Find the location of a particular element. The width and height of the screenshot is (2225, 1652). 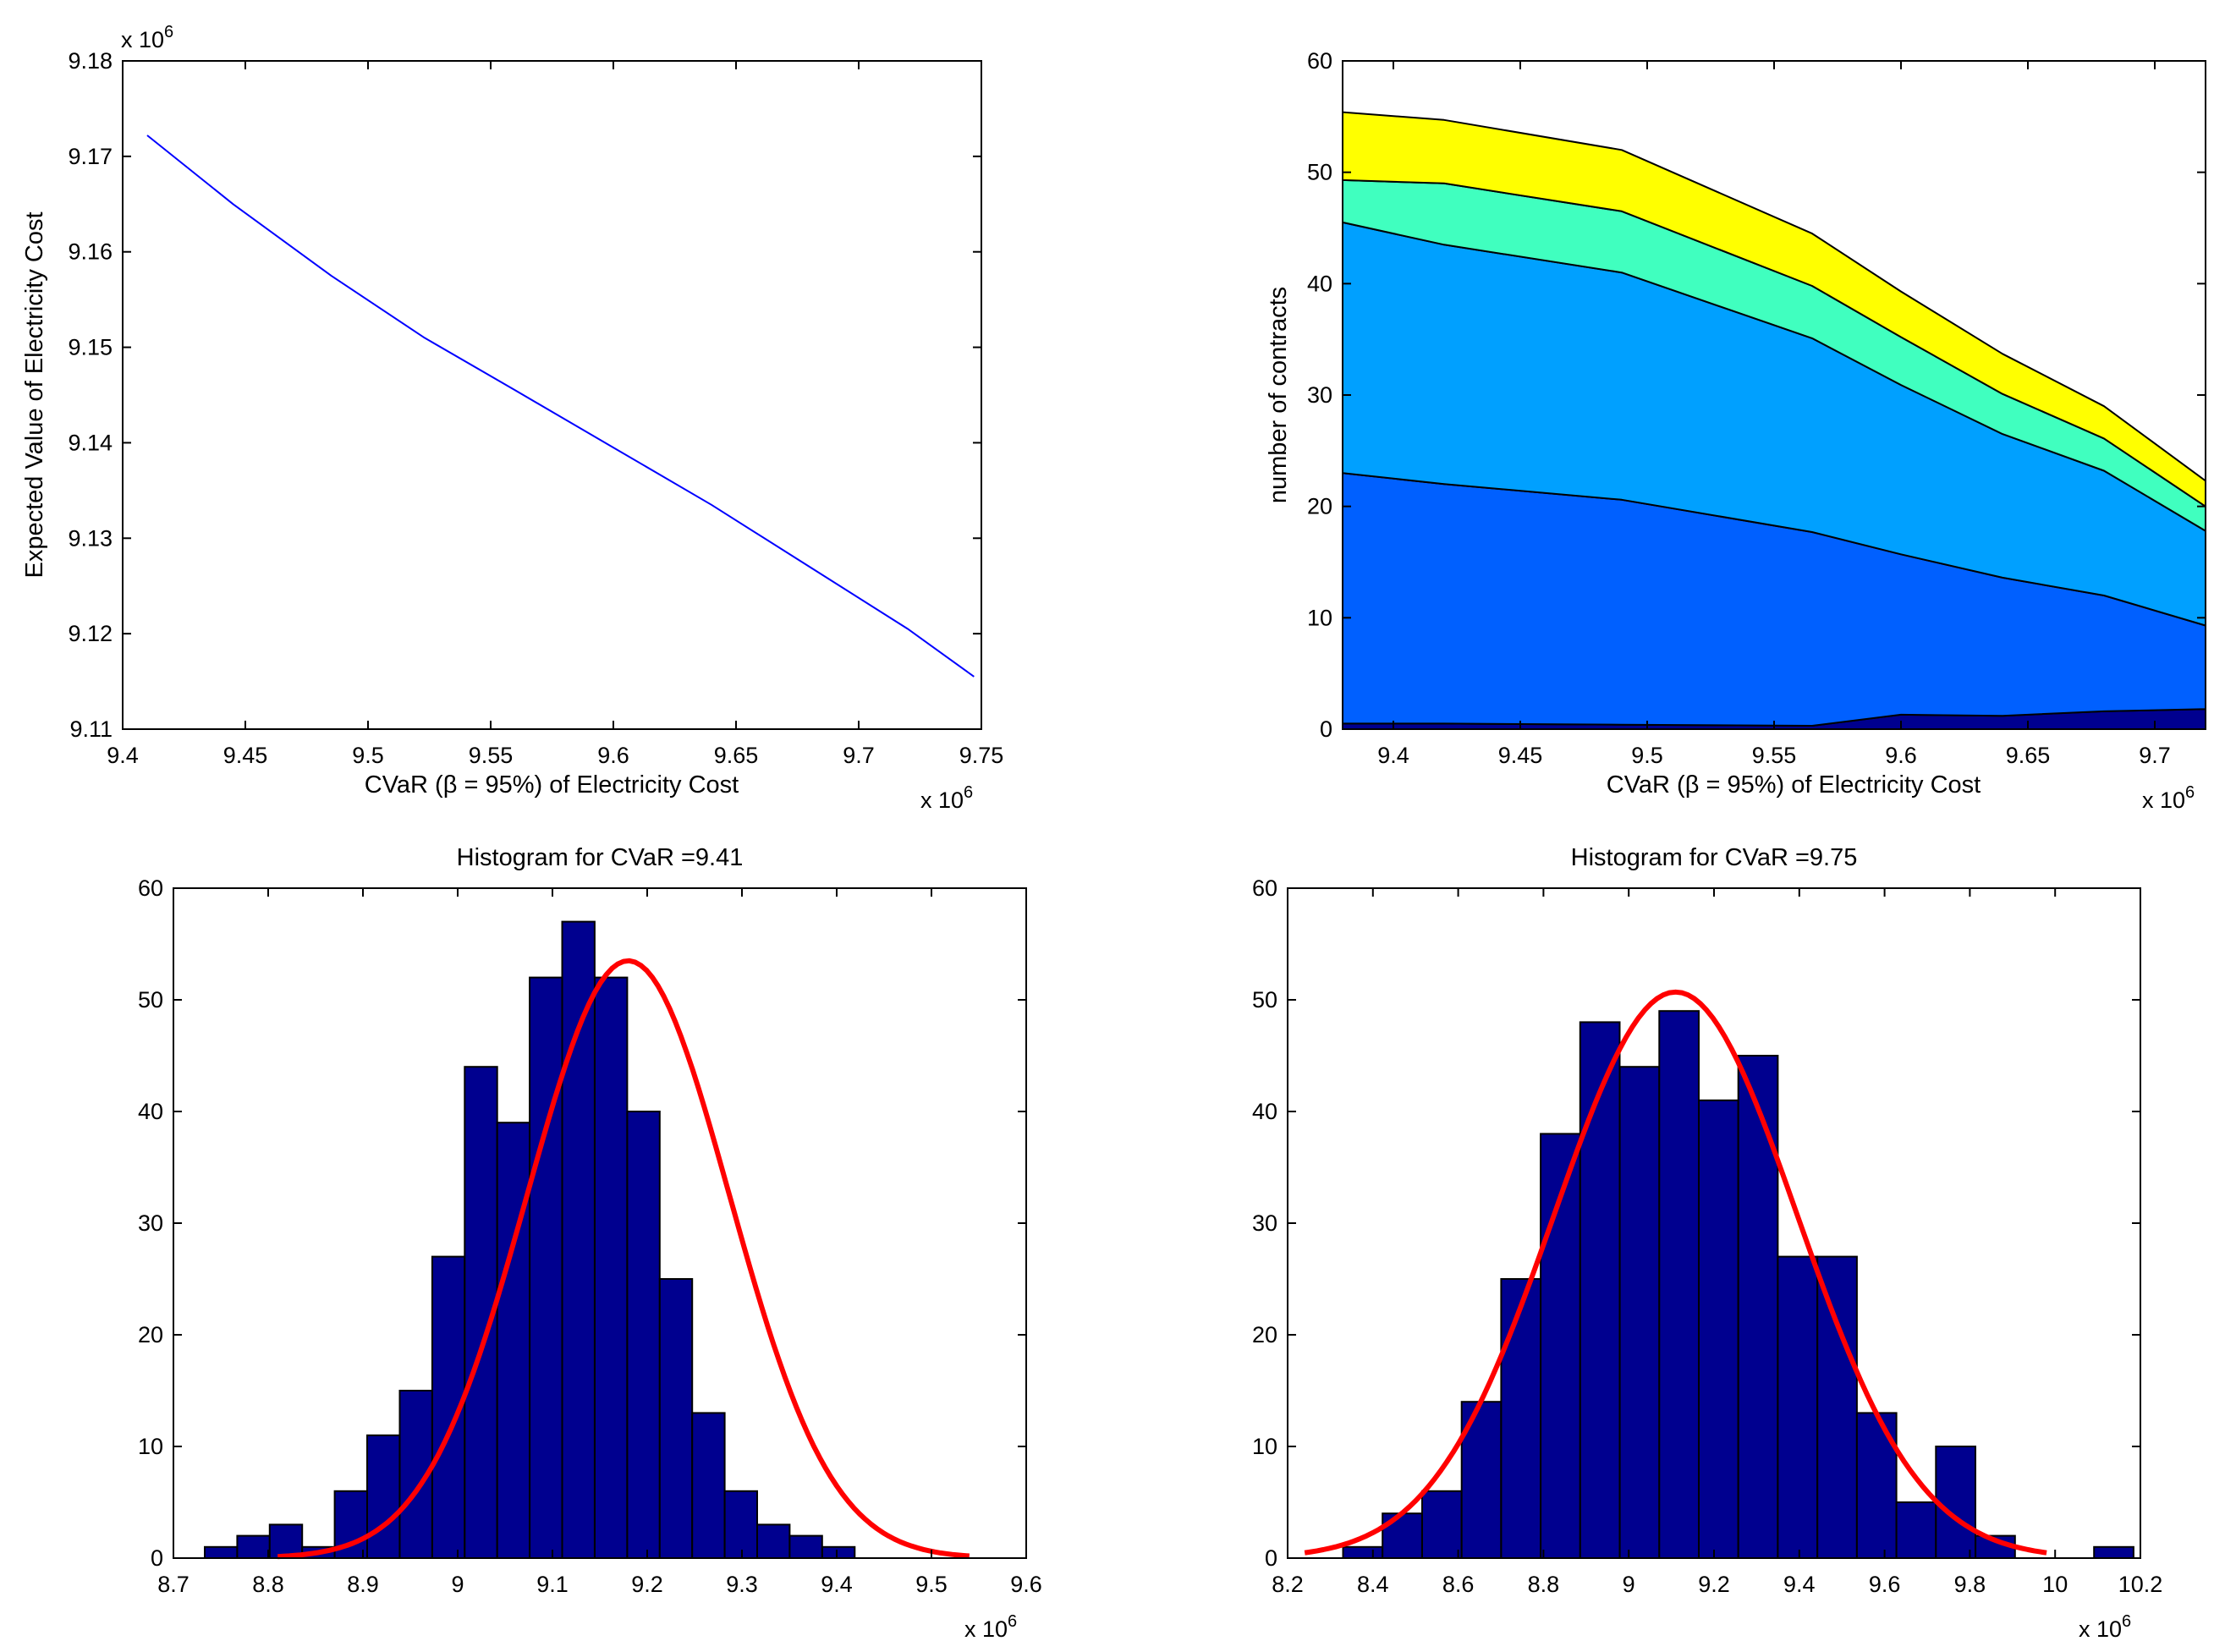

y-exponent: x 106 is located at coordinates (147, 37).